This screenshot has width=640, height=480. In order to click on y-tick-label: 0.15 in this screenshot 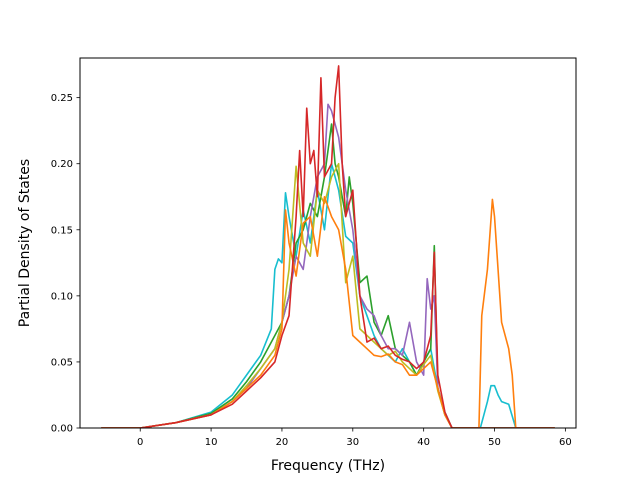, I will do `click(62, 230)`.